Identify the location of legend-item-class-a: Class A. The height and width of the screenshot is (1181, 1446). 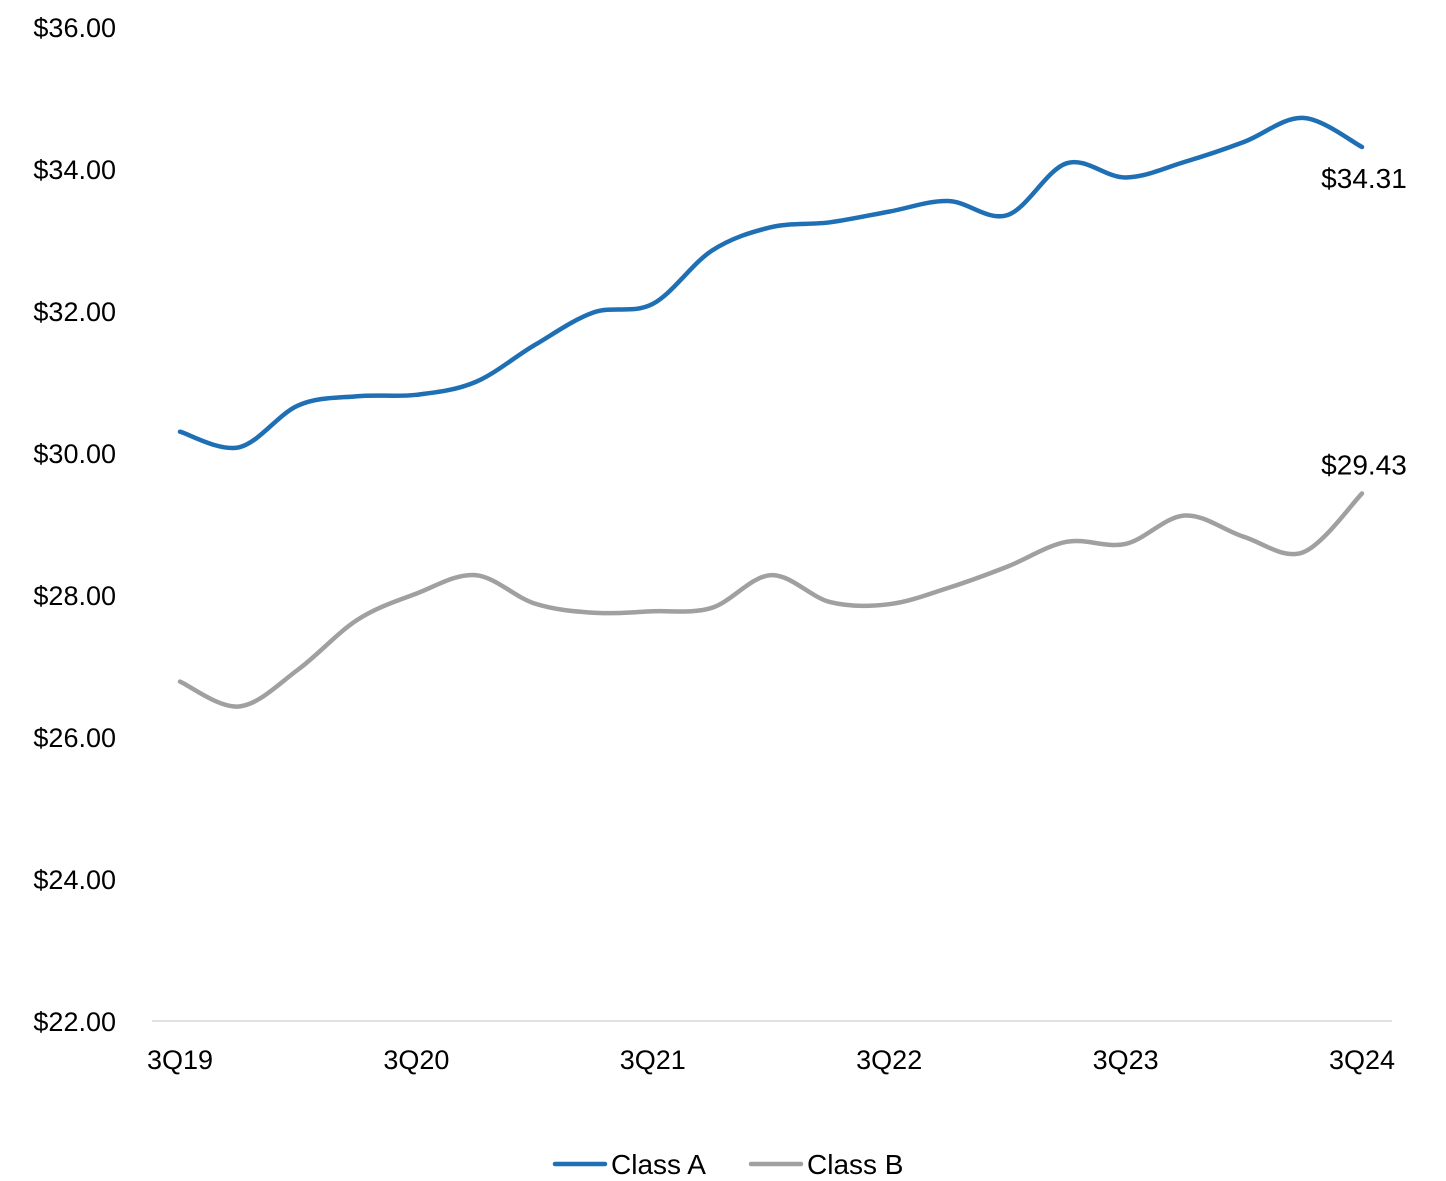
(629, 1164).